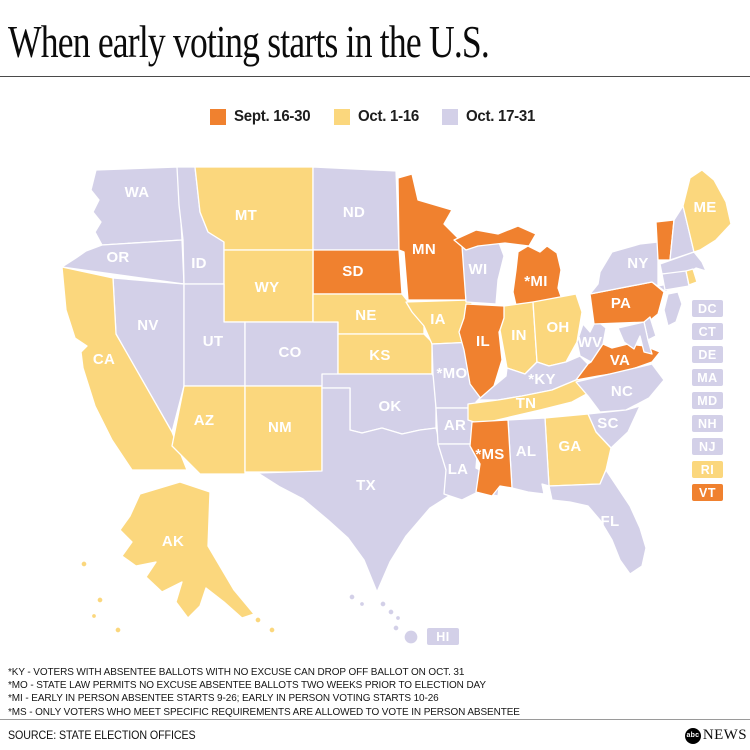  I want to click on state-label-wa: WA, so click(137, 192).